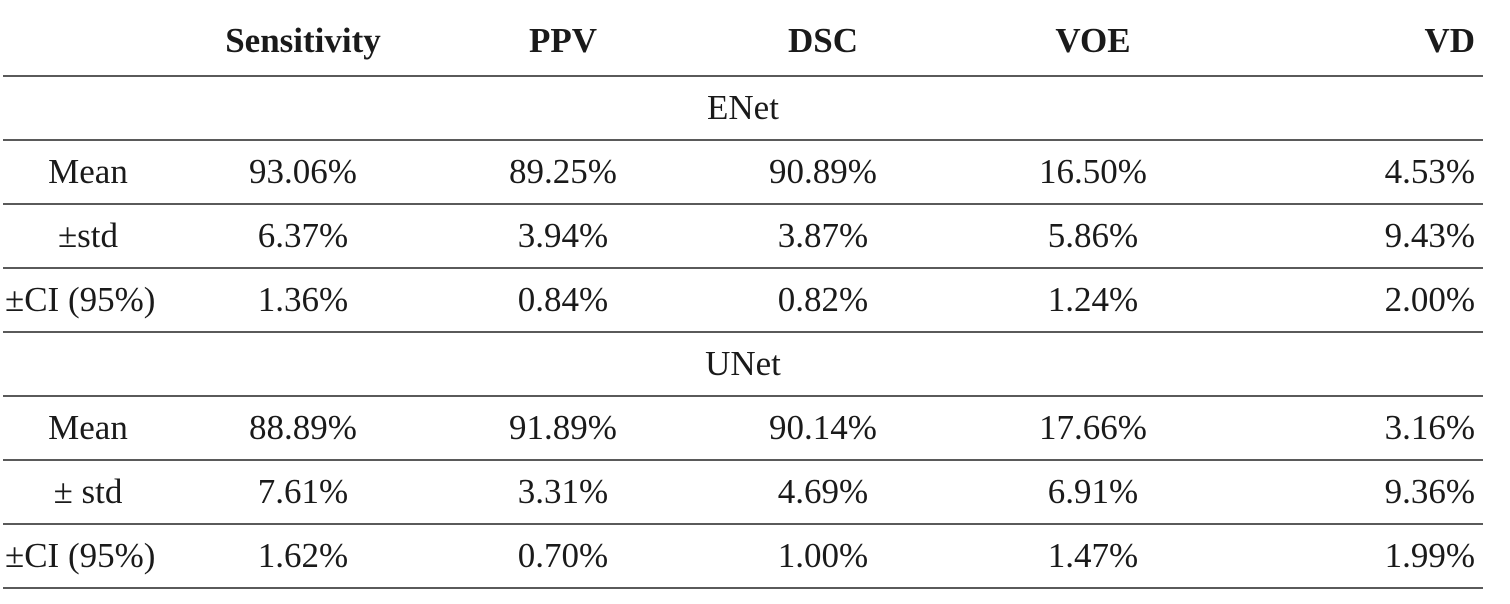  I want to click on table-cell: 91.89%, so click(563, 428).